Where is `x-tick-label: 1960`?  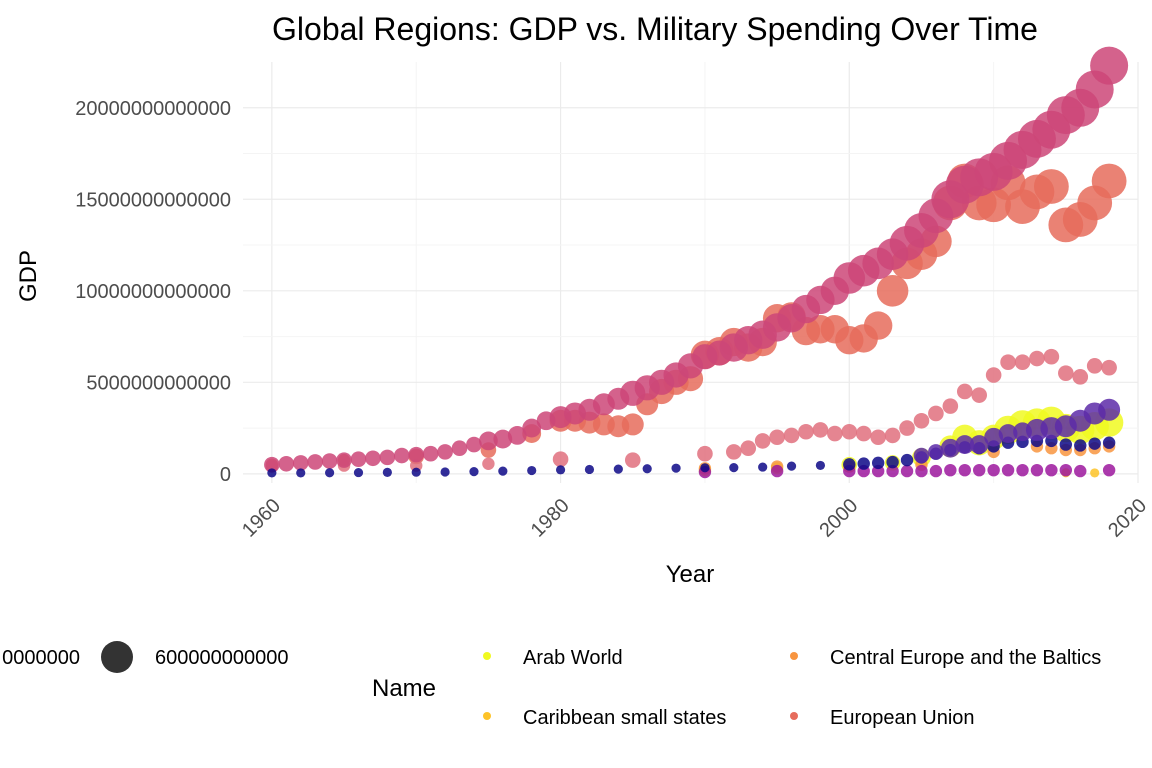
x-tick-label: 1960 is located at coordinates (261, 518).